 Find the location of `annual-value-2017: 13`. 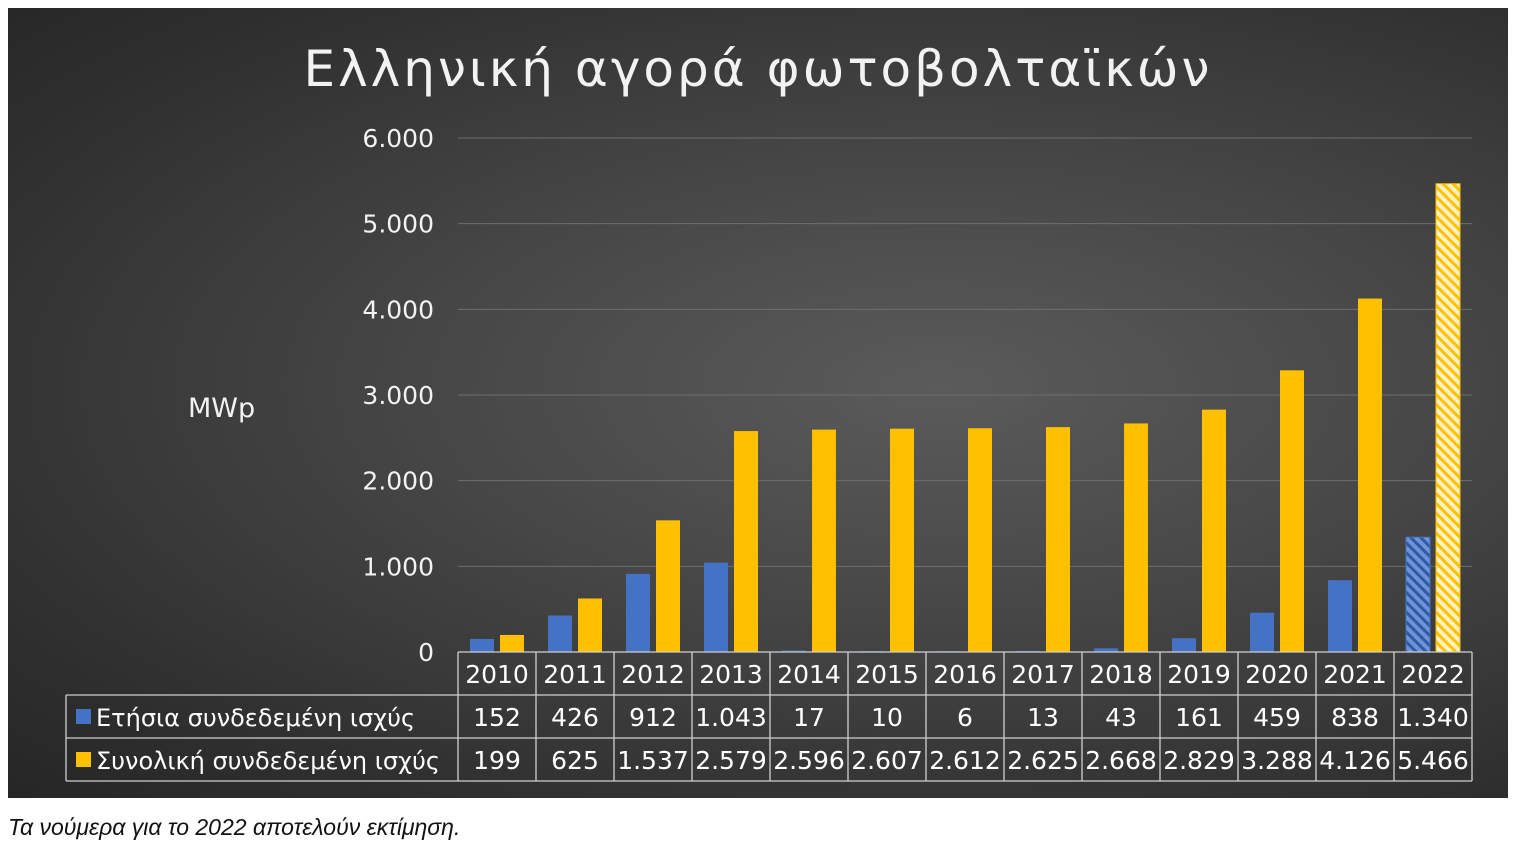

annual-value-2017: 13 is located at coordinates (1043, 717).